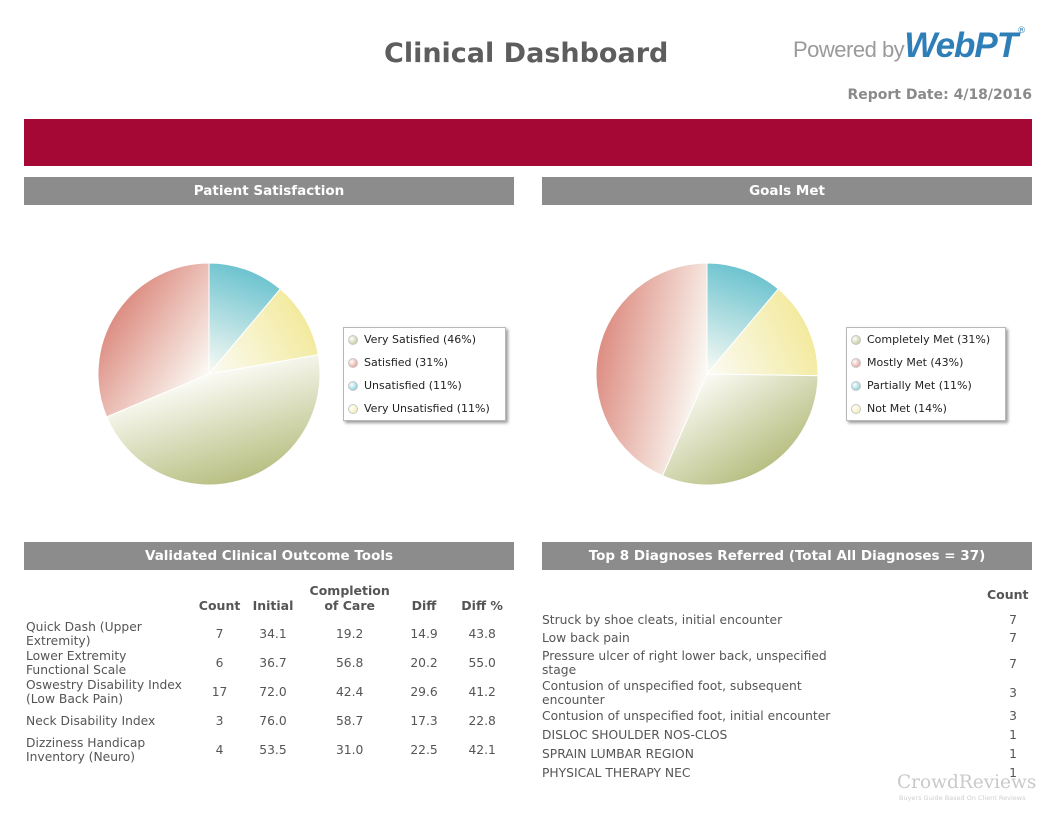 This screenshot has height=815, width=1056. I want to click on diff-pct-cell: 41.2, so click(482, 692).